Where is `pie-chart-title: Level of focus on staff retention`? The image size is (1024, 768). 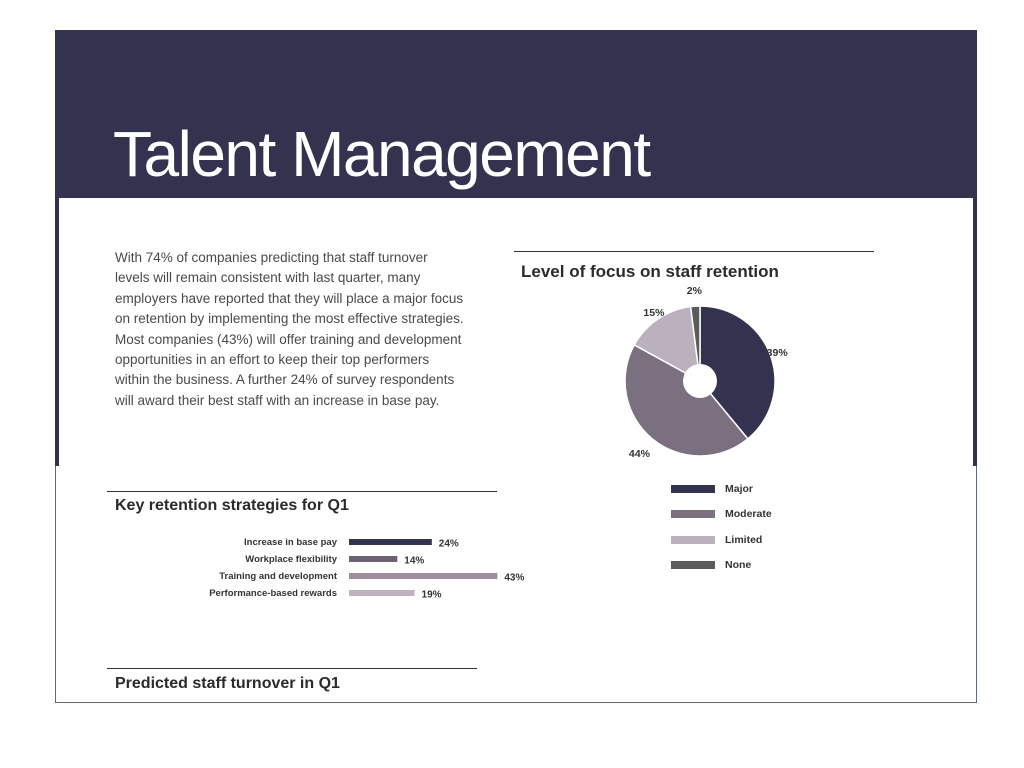
pie-chart-title: Level of focus on staff retention is located at coordinates (650, 271).